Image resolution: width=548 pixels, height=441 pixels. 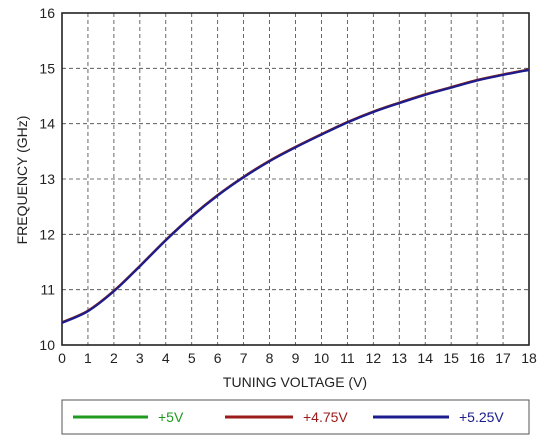 I want to click on legend-label: +5V, so click(x=171, y=417).